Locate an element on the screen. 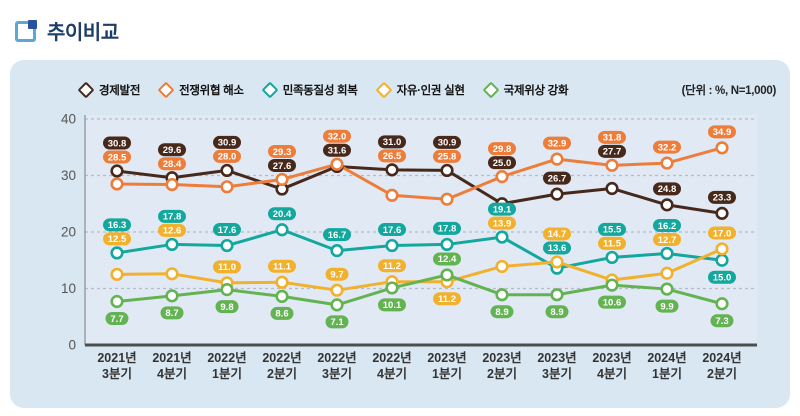  value-text: 24.8 is located at coordinates (667, 189).